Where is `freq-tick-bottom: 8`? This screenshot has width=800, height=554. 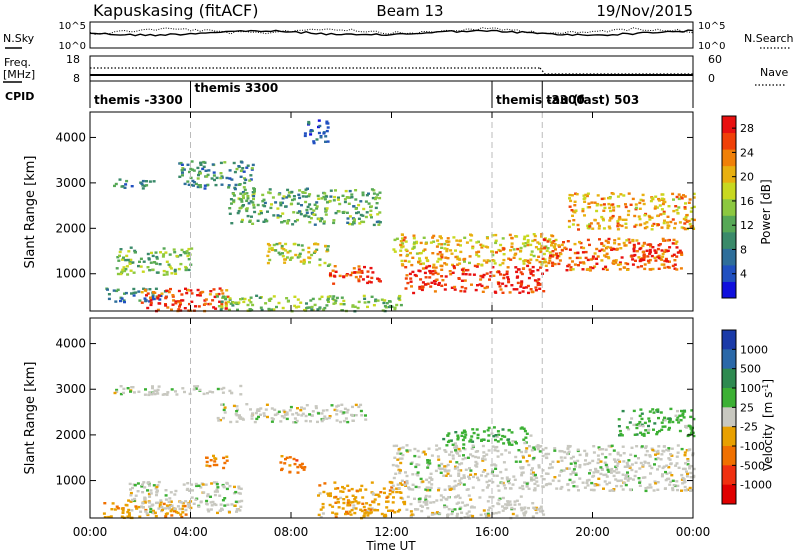
freq-tick-bottom: 8 is located at coordinates (76, 78).